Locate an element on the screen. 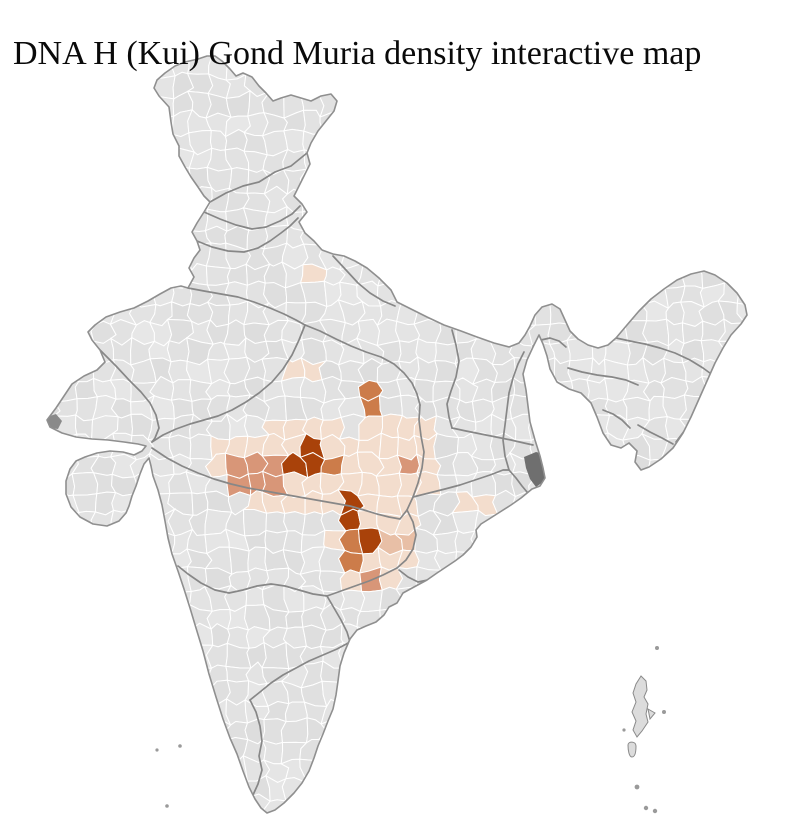 This screenshot has height=827, width=797. island-chains is located at coordinates (410, 730).